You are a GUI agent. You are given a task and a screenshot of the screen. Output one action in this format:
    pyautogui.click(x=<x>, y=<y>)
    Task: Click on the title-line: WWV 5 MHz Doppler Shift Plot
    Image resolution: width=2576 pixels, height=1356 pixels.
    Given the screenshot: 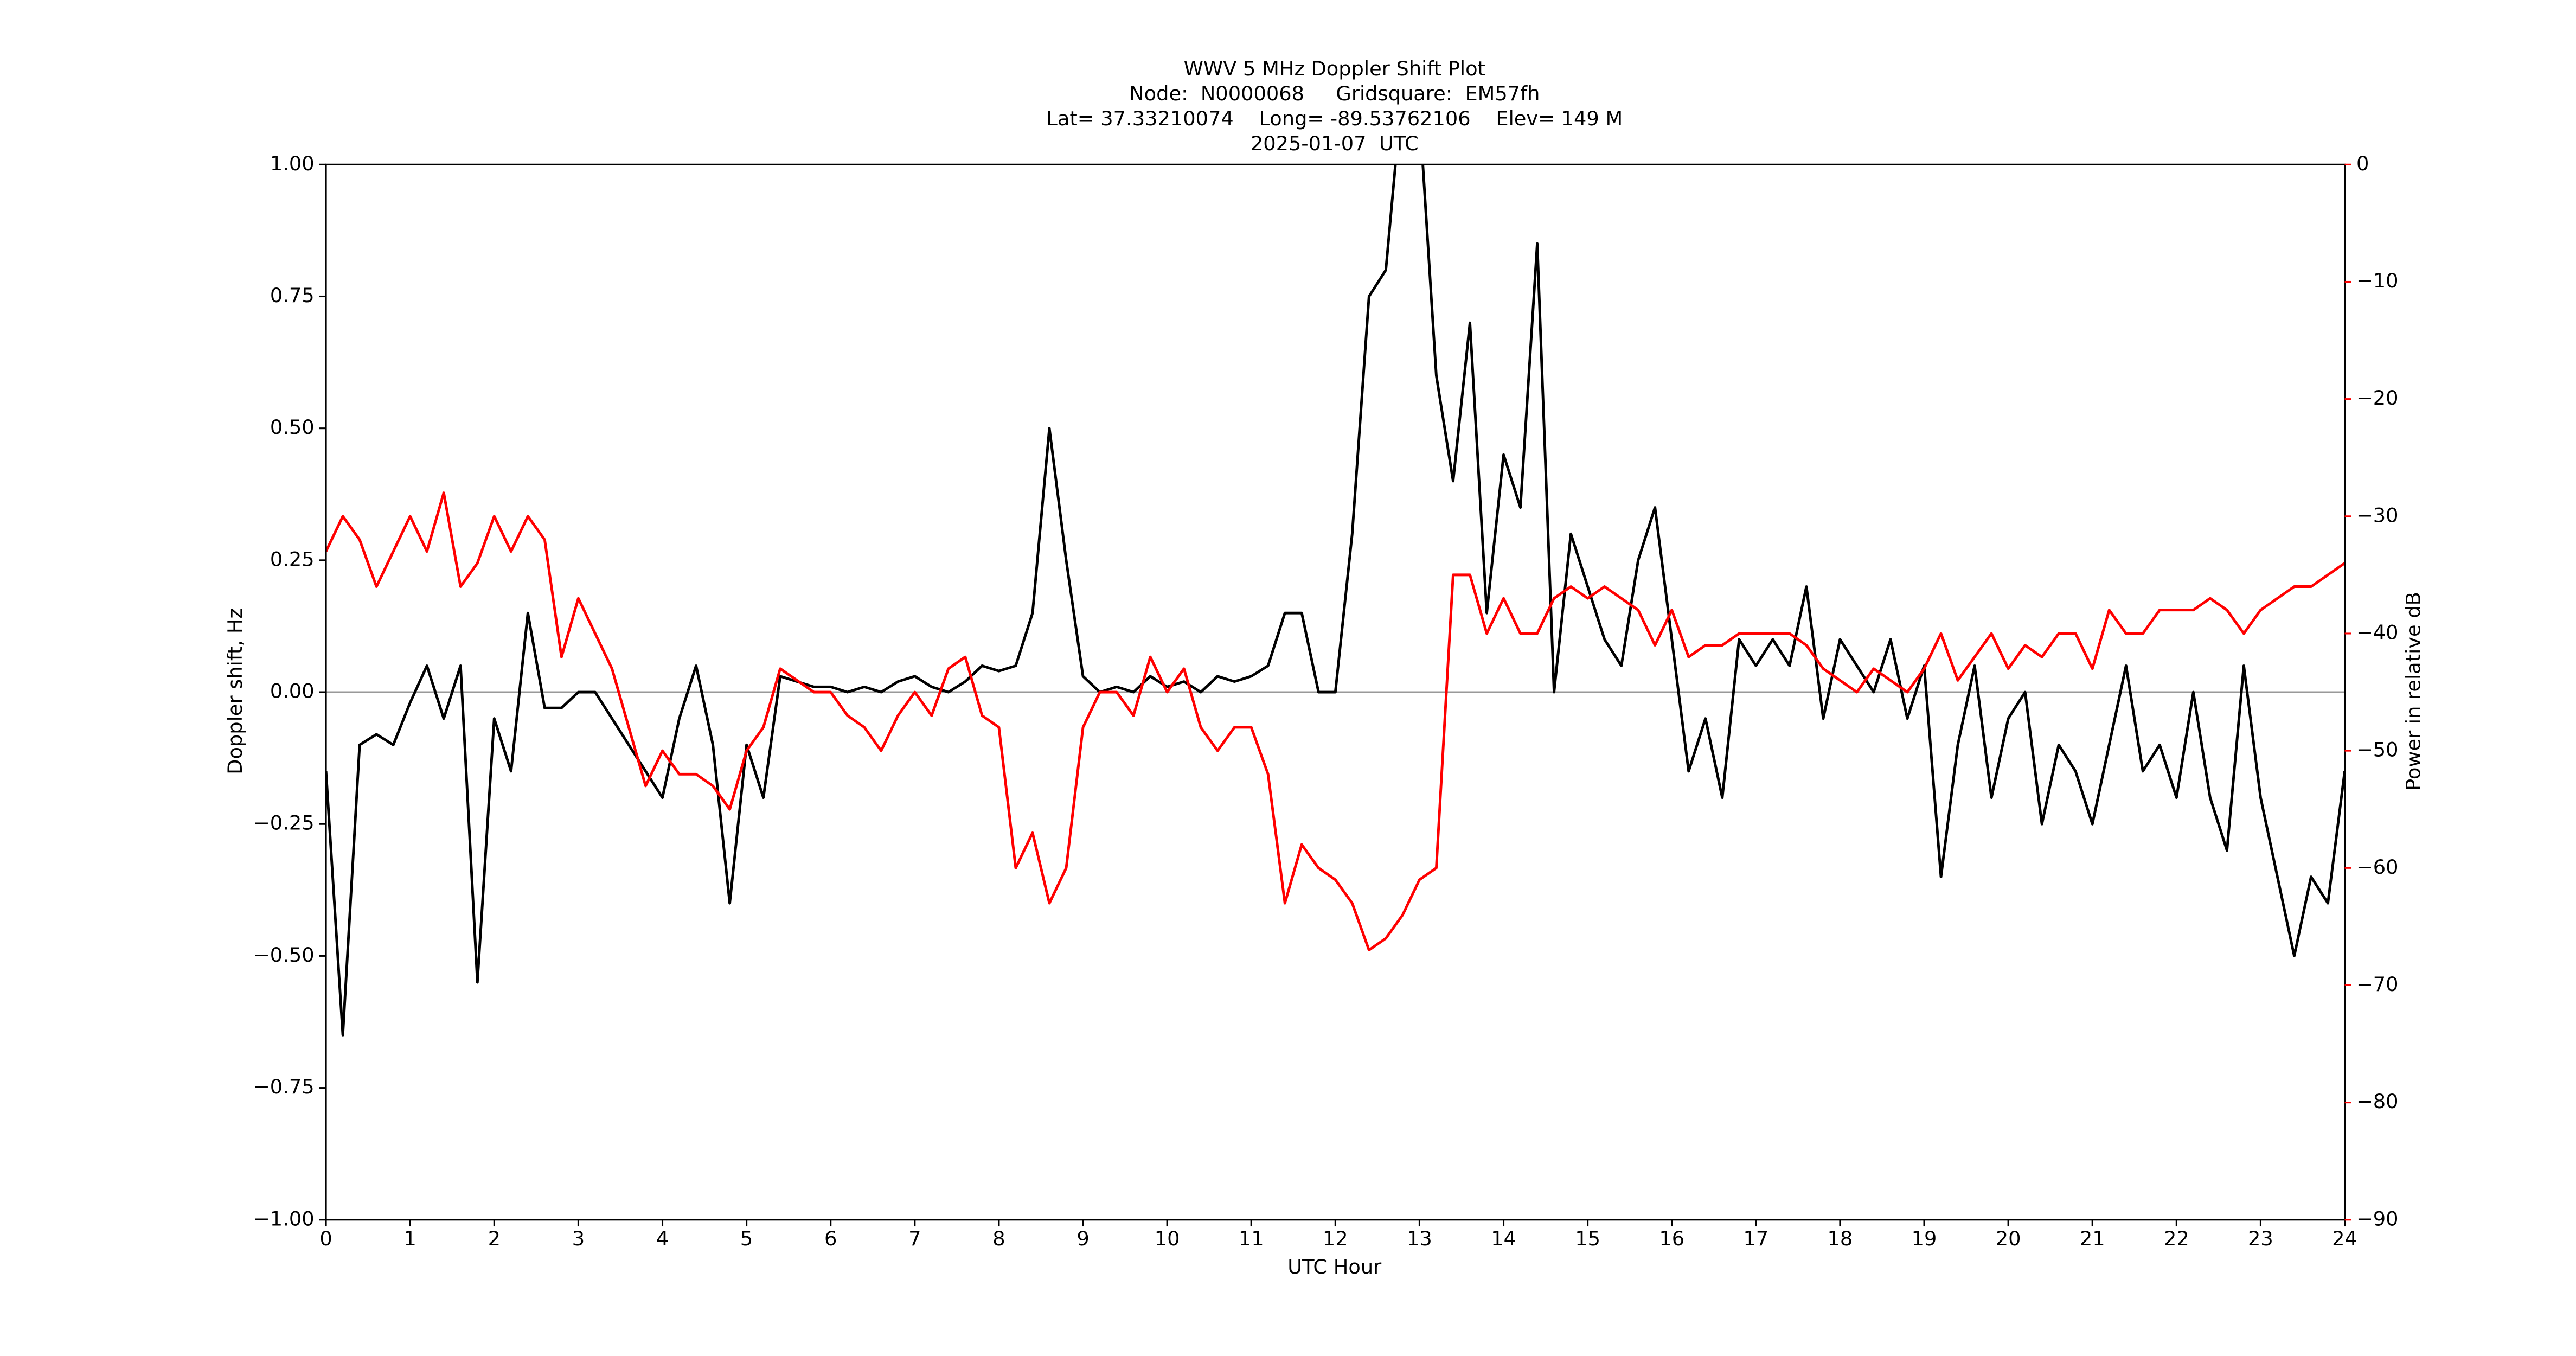 What is the action you would take?
    pyautogui.click(x=1334, y=68)
    